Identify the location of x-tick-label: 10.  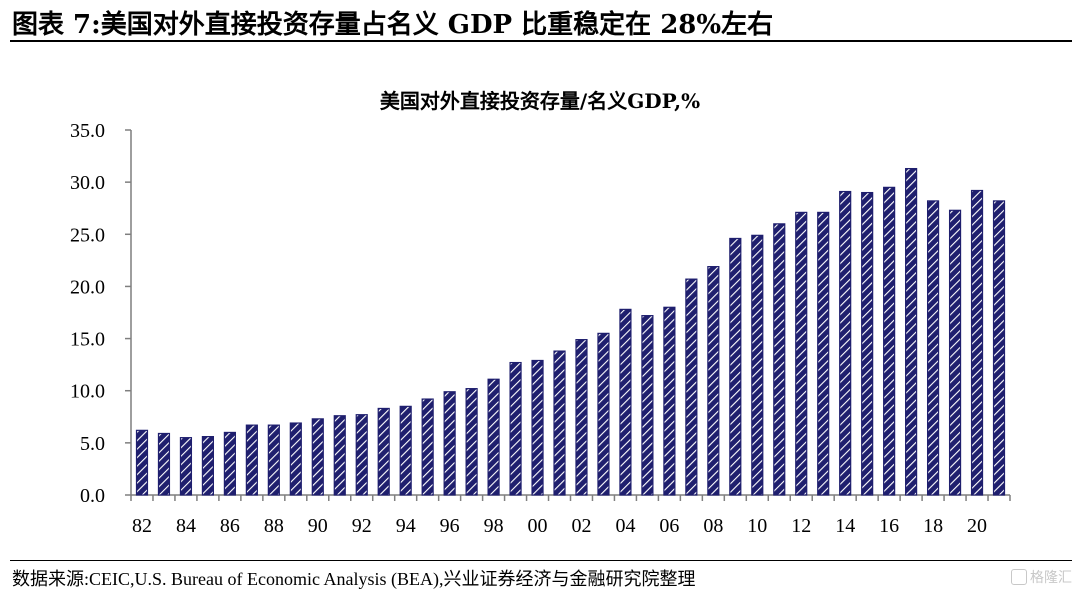
(757, 526).